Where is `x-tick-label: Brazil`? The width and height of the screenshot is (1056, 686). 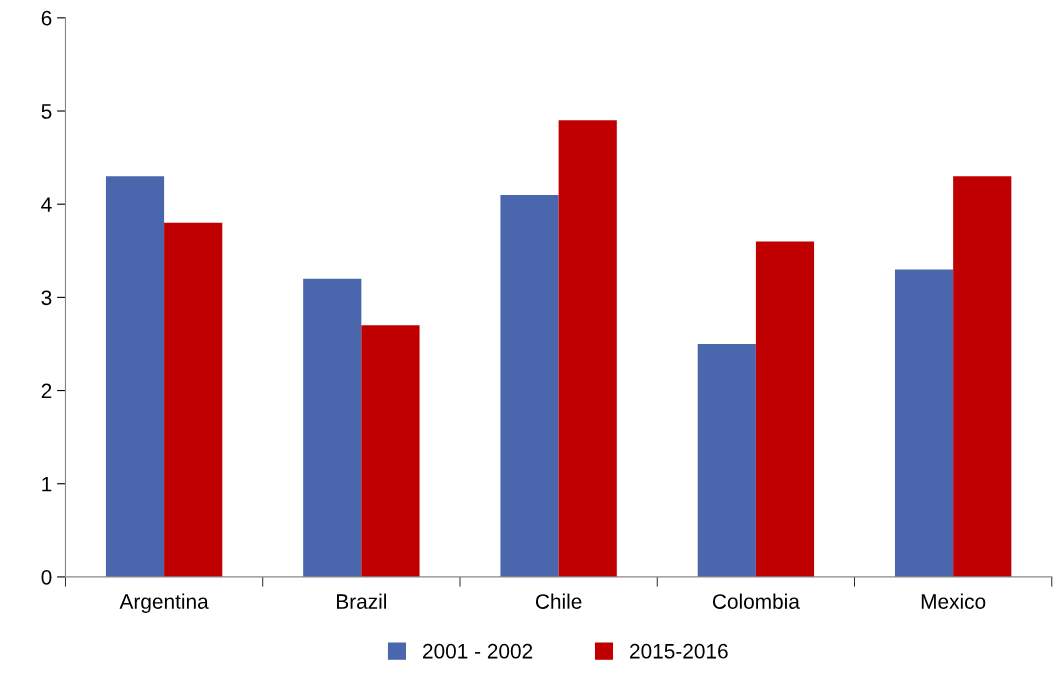
x-tick-label: Brazil is located at coordinates (362, 601).